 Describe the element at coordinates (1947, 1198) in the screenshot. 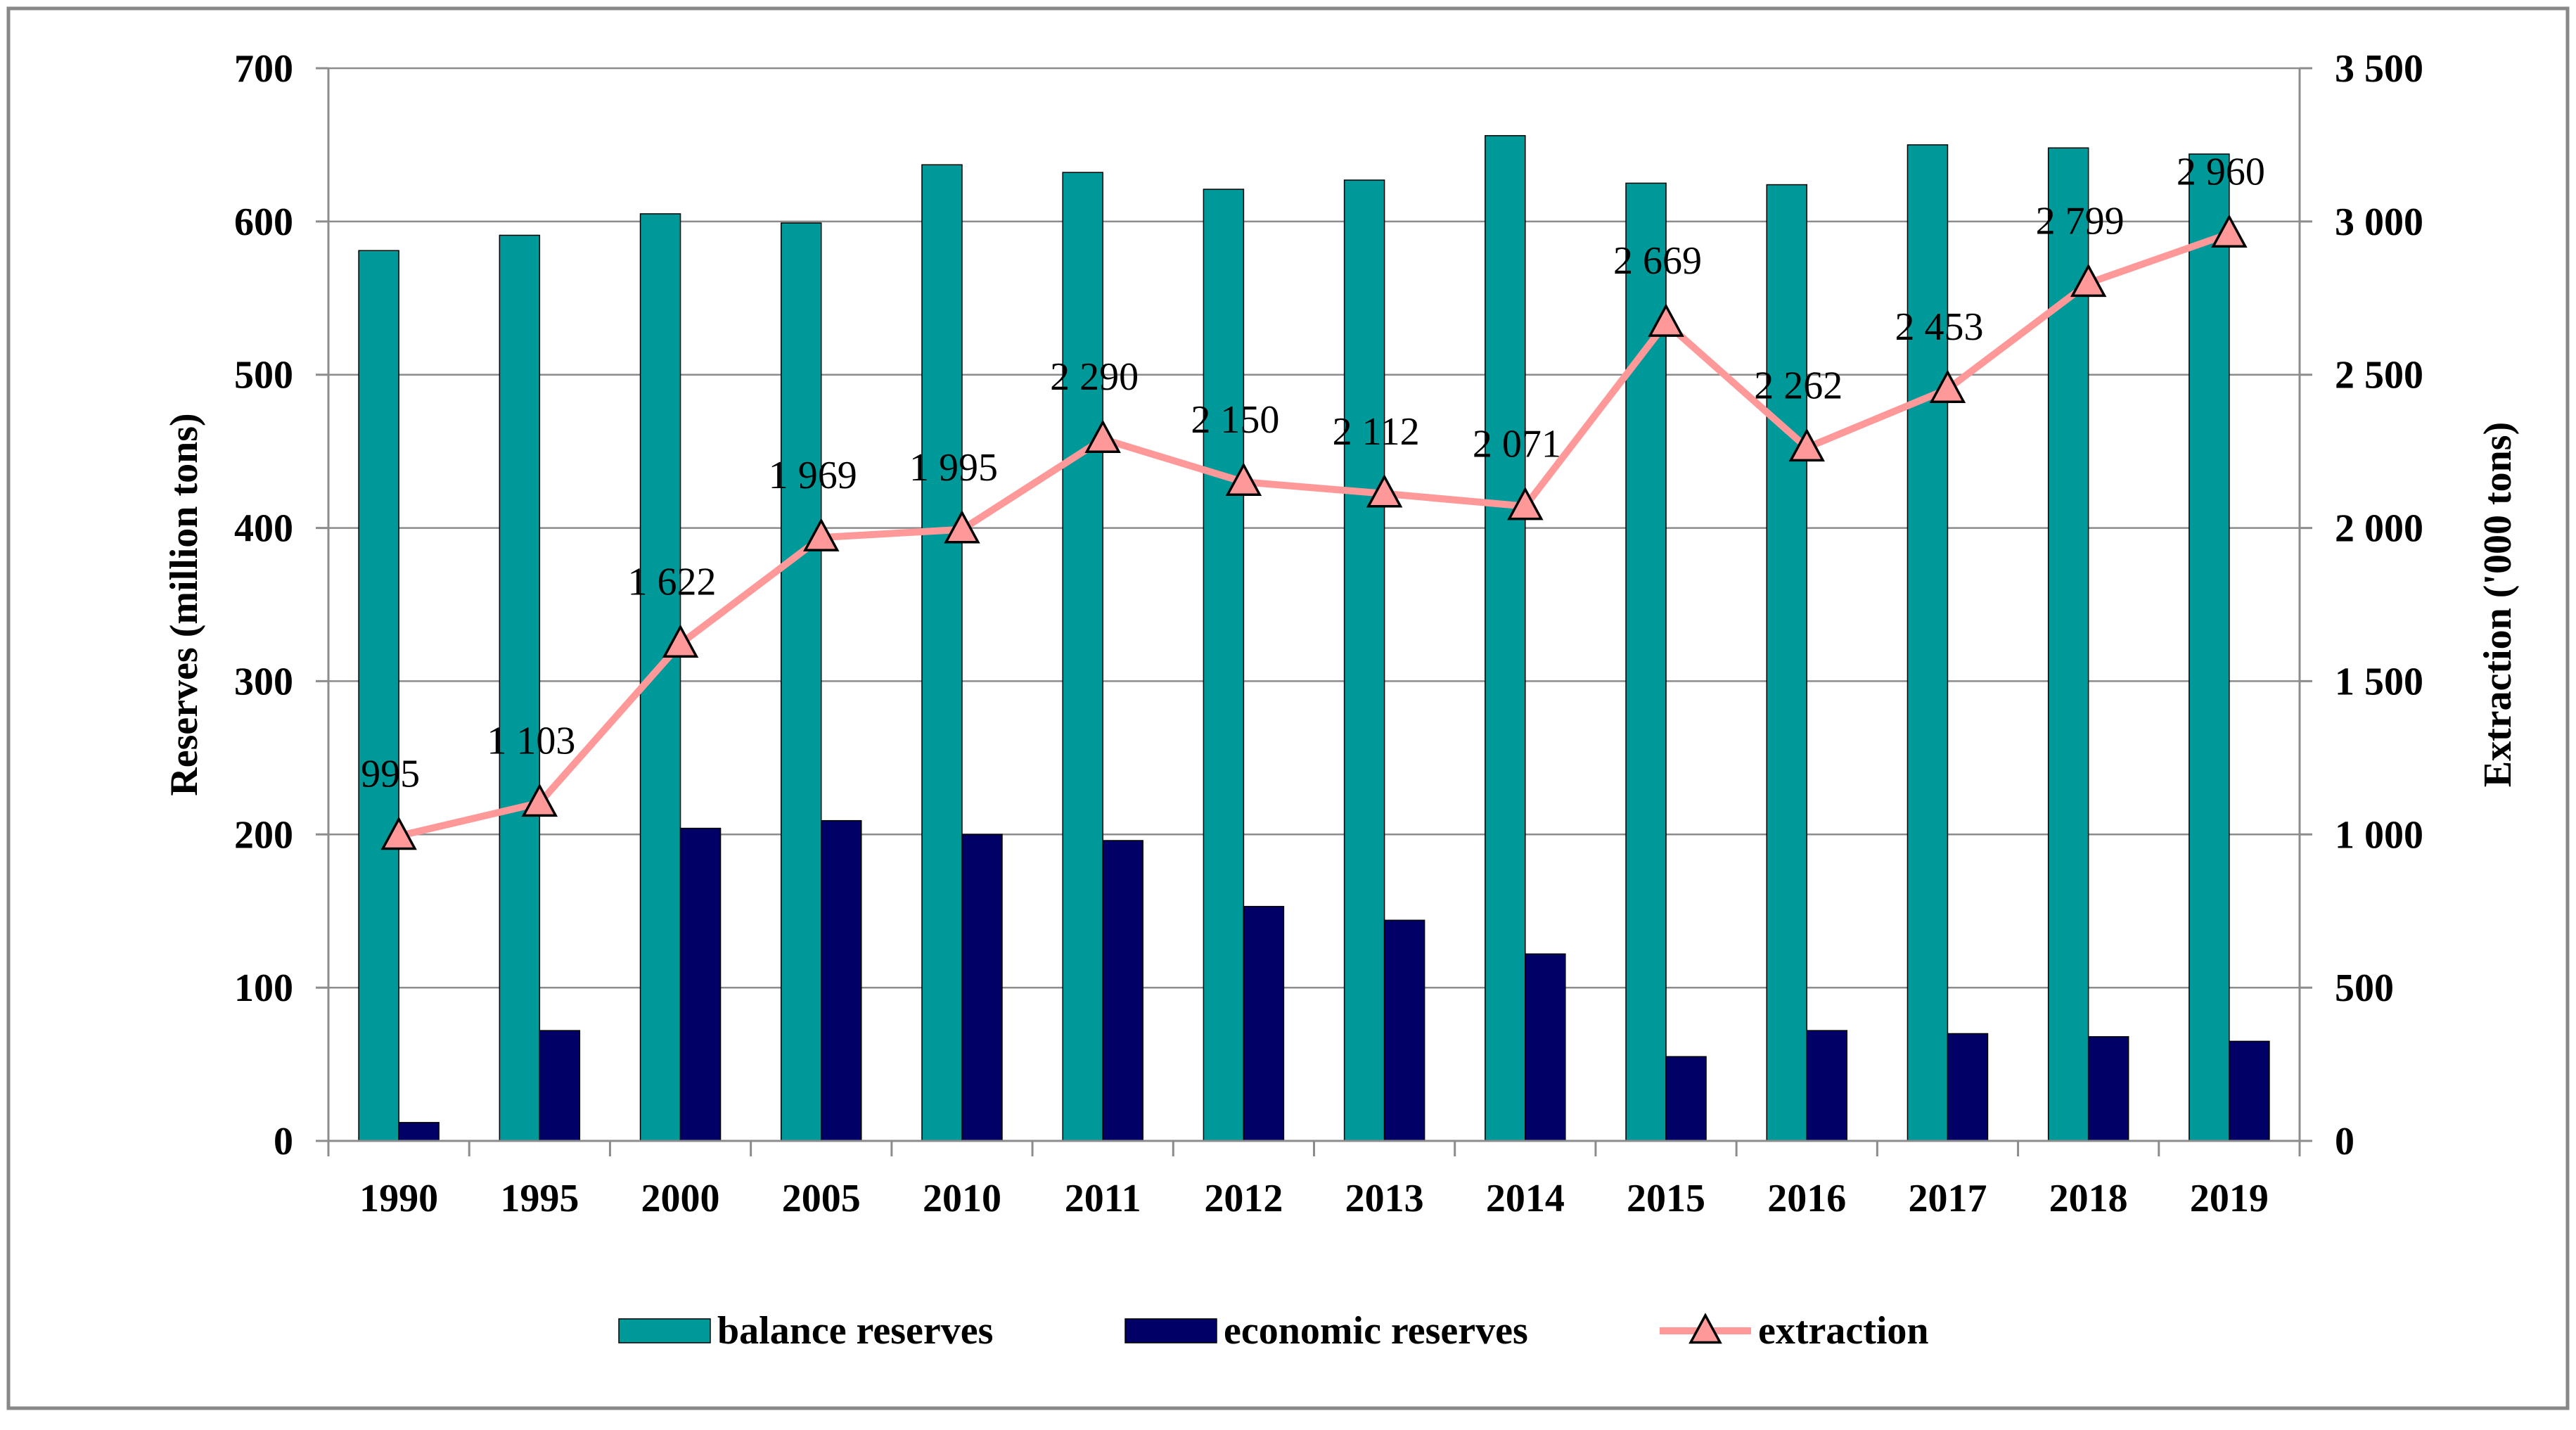

I see `x-tick-label: 2017` at that location.